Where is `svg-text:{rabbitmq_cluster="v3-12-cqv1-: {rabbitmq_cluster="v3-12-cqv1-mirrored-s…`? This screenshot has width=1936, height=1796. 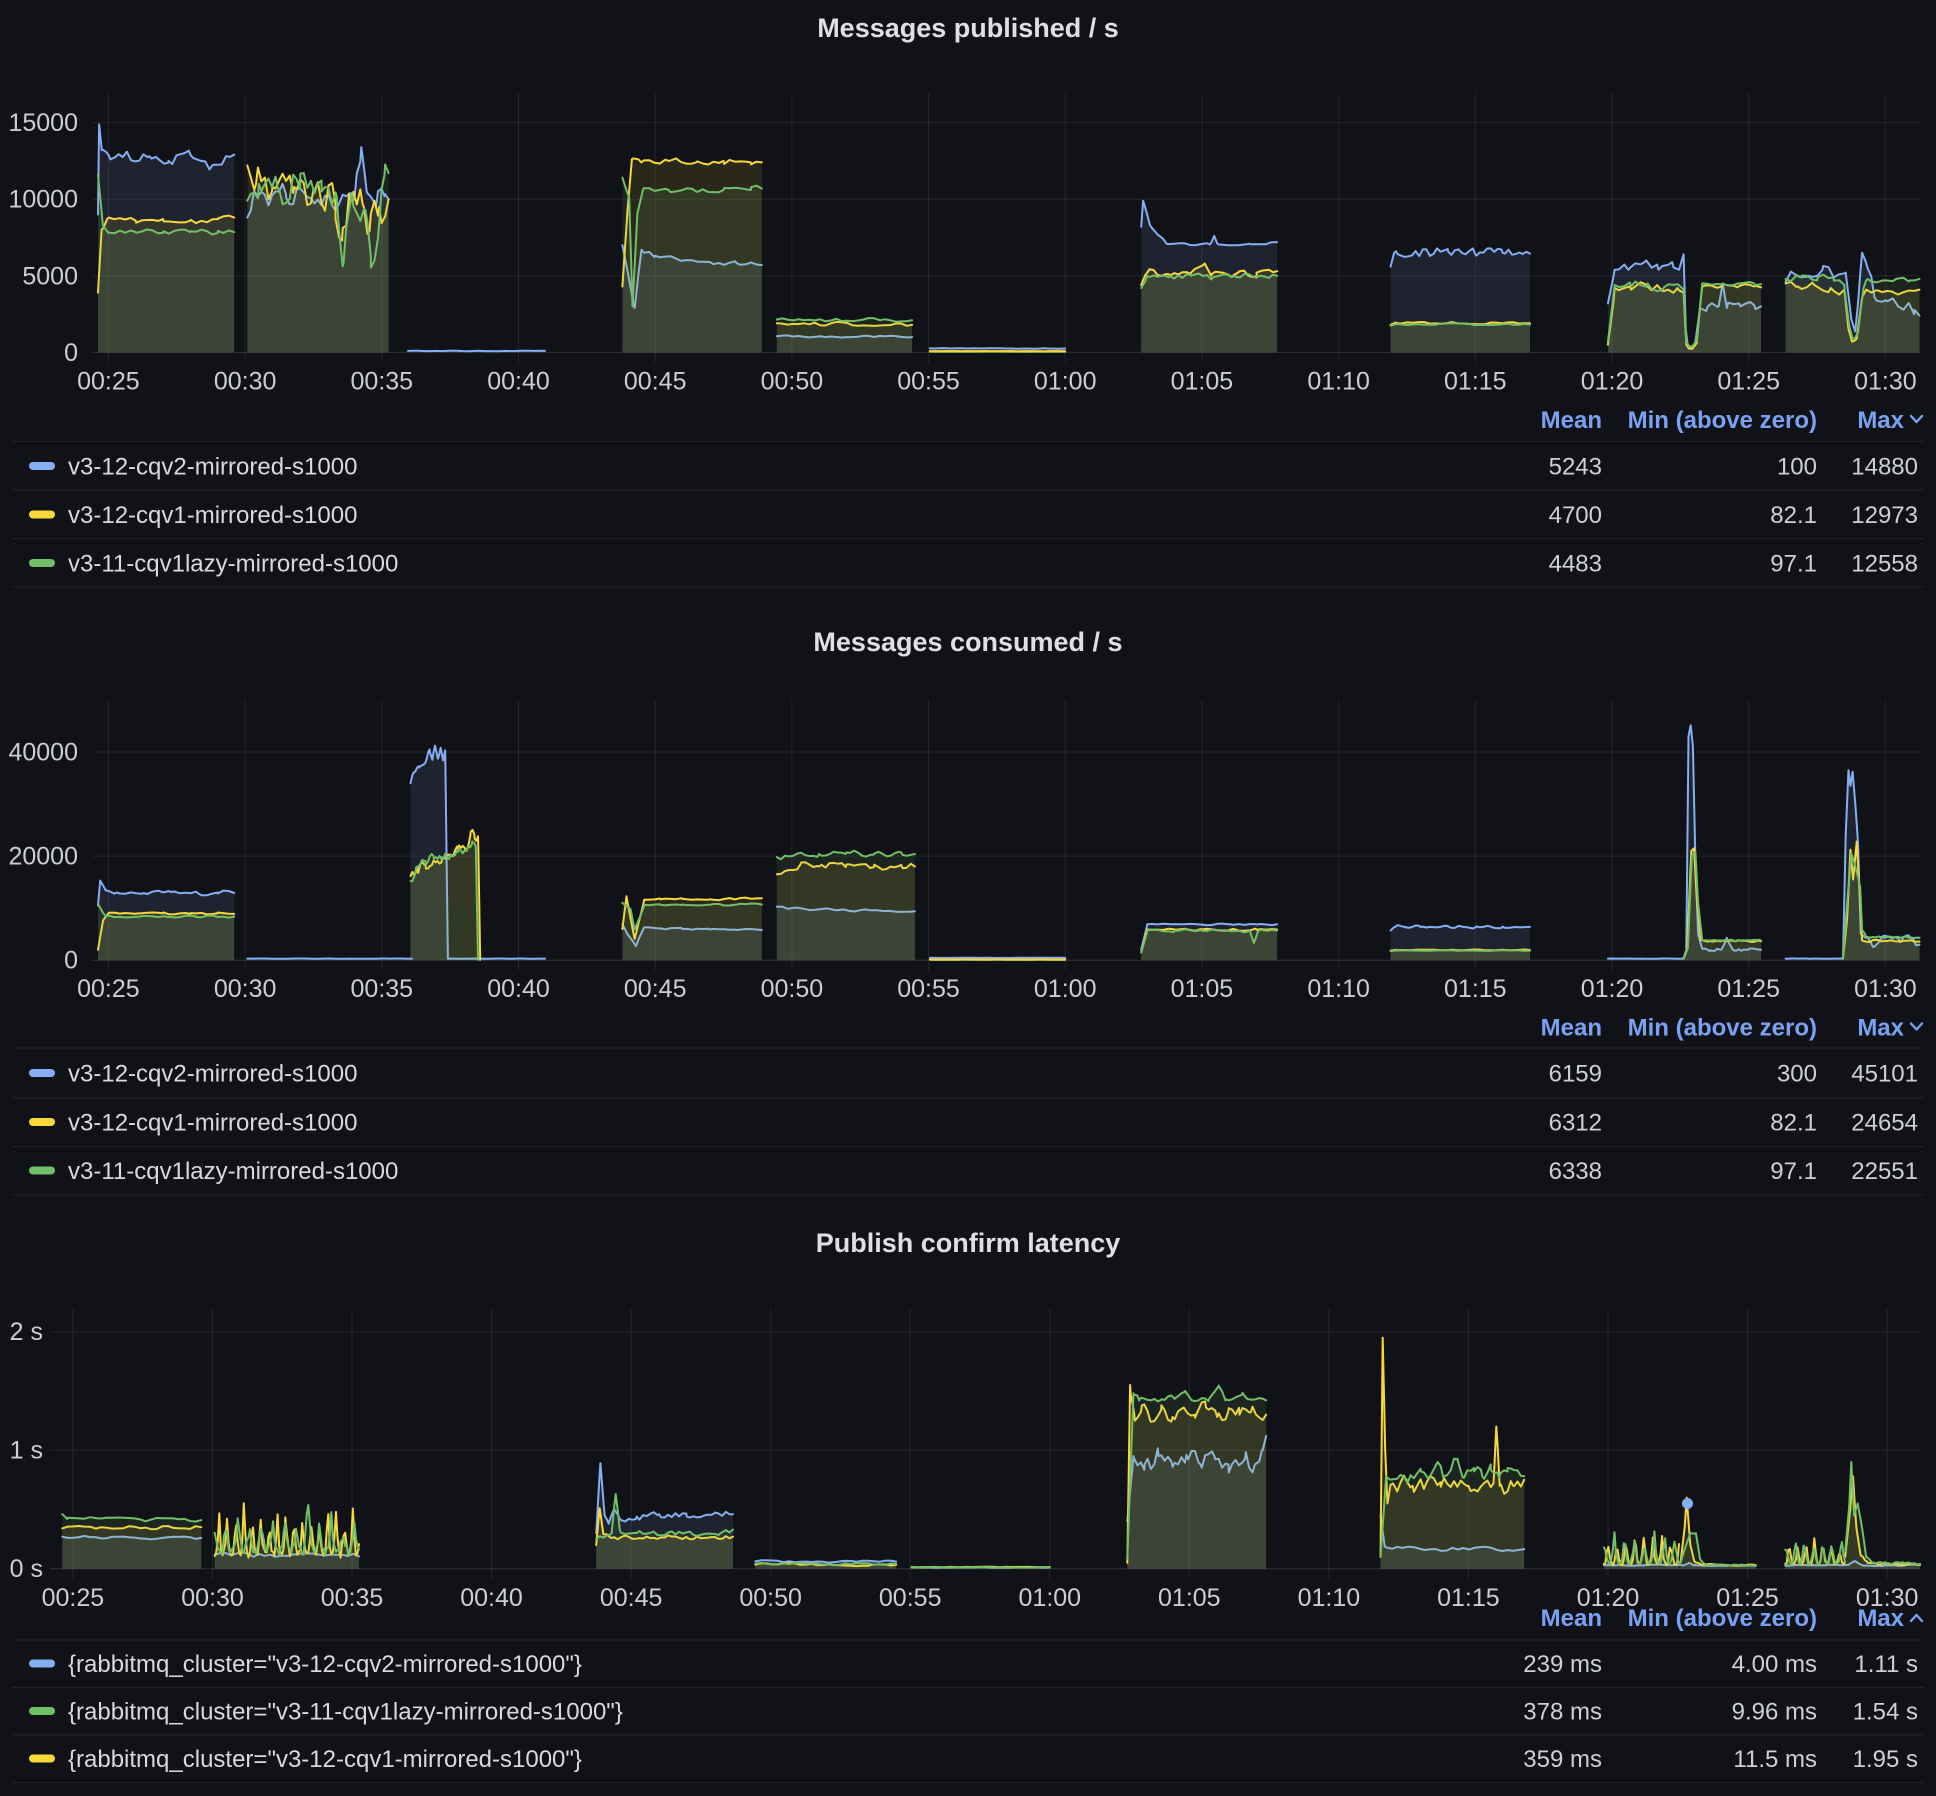 svg-text:{rabbitmq_cluster="v3-12-cqv1-: {rabbitmq_cluster="v3-12-cqv1-mirrored-s… is located at coordinates (325, 1759).